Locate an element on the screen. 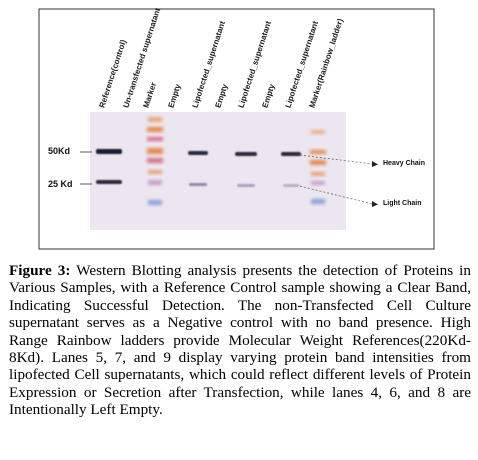 The image size is (478, 460). mw-label-25: 25 Kd is located at coordinates (60, 184).